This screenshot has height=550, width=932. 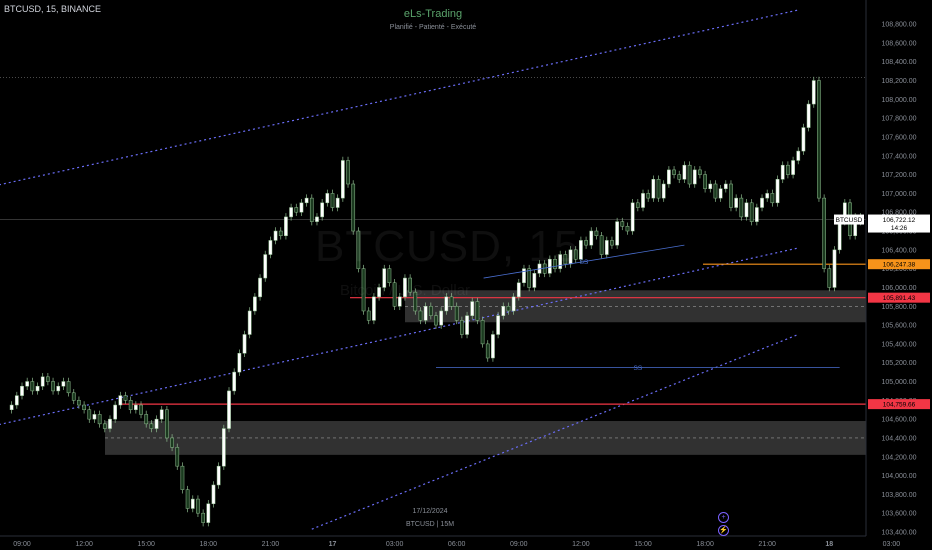 I want to click on lightning-icon: ⚡, so click(x=723, y=530).